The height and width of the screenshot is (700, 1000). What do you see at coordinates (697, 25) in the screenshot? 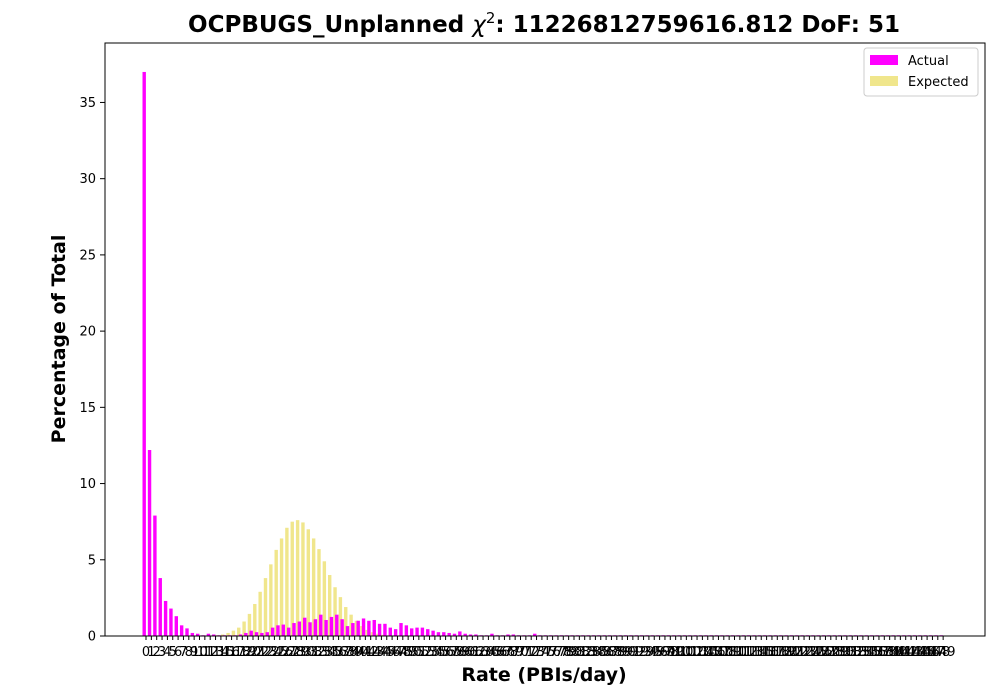
I see `chart-title-suffix: : 11226812759616.812 DoF: 51` at bounding box center [697, 25].